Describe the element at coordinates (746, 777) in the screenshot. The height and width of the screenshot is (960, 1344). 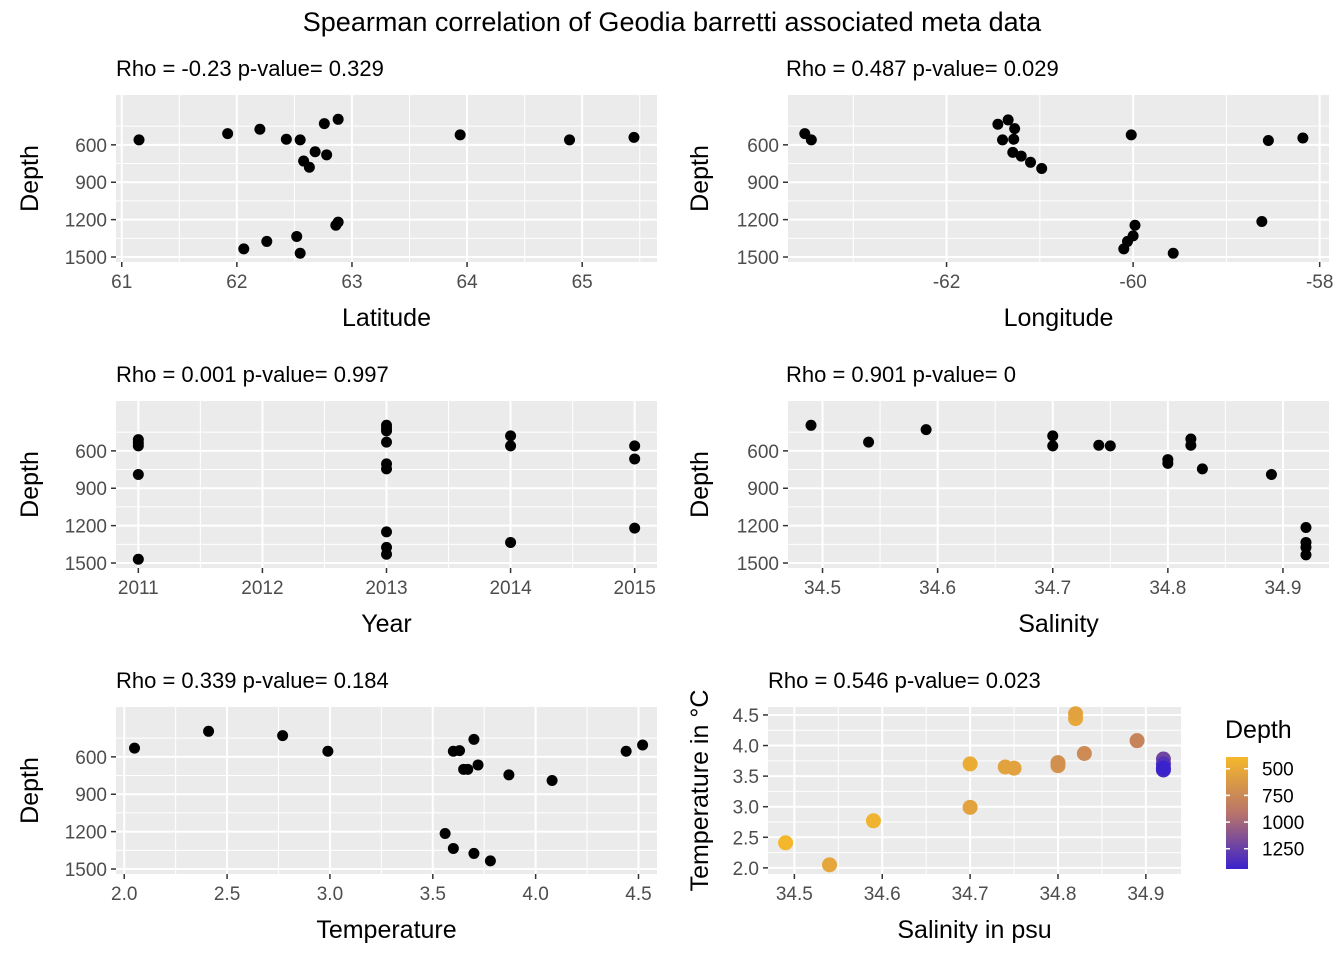
I see `y-tick-label: 3.5` at that location.